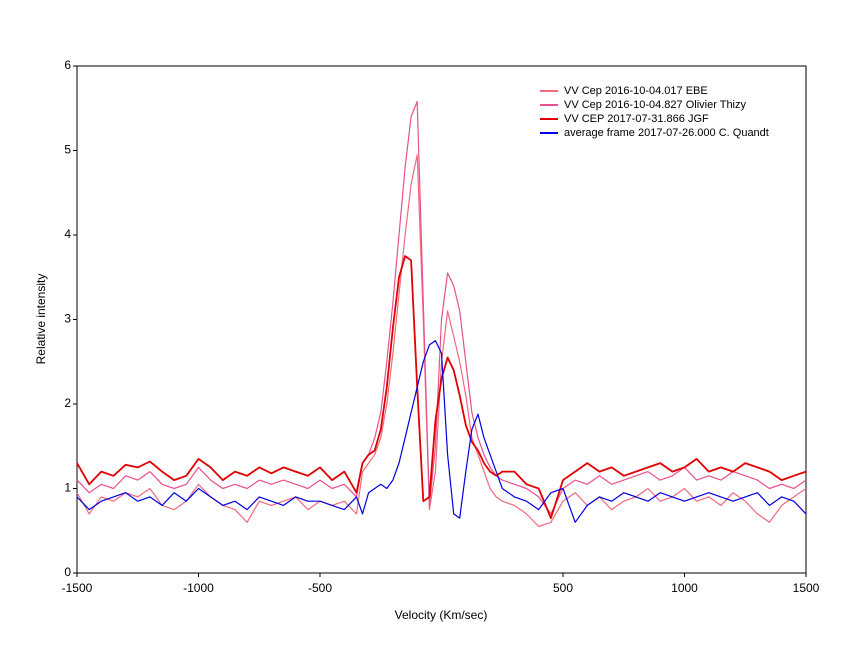 The width and height of the screenshot is (850, 650). I want to click on x-tick-label: -500, so click(320, 588).